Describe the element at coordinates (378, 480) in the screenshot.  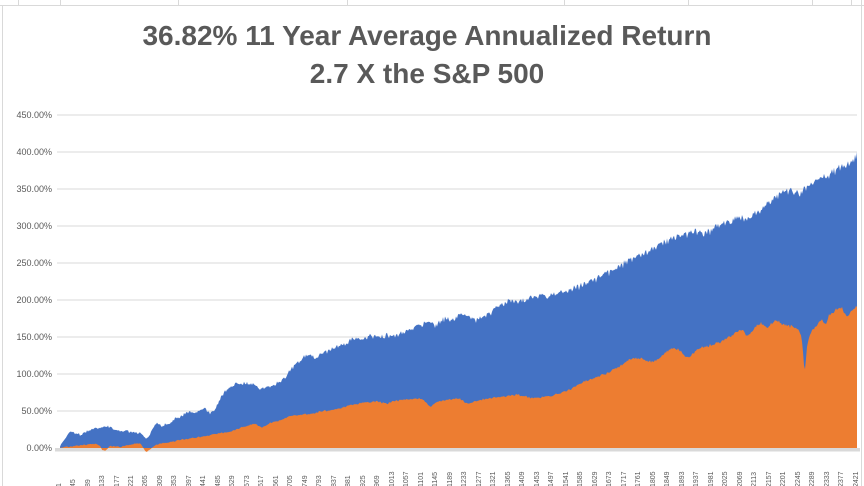
I see `x-axis-tick-label: 969` at that location.